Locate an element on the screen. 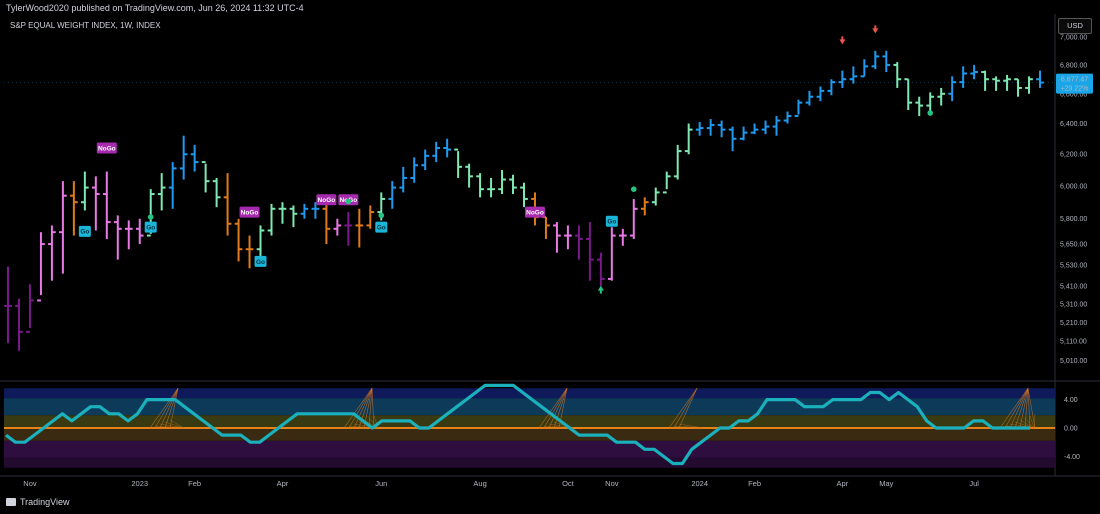  last-price-label: 6,677.47 +29.22% is located at coordinates (1074, 83).